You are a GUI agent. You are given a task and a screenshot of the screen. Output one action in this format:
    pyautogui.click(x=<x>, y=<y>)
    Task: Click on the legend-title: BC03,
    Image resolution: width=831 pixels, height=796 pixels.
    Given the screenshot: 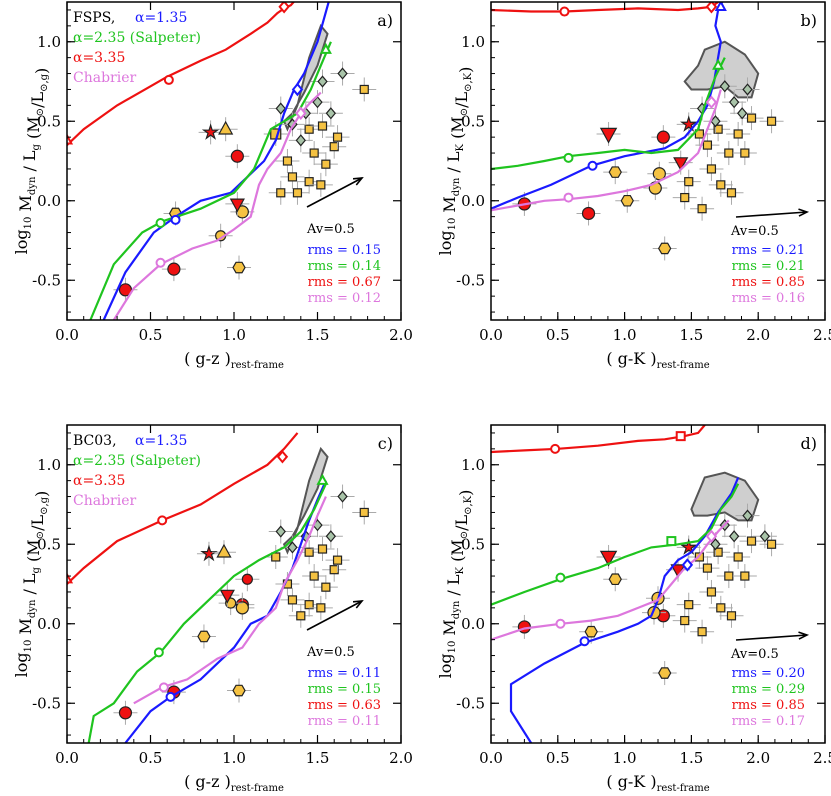 What is the action you would take?
    pyautogui.click(x=95, y=441)
    